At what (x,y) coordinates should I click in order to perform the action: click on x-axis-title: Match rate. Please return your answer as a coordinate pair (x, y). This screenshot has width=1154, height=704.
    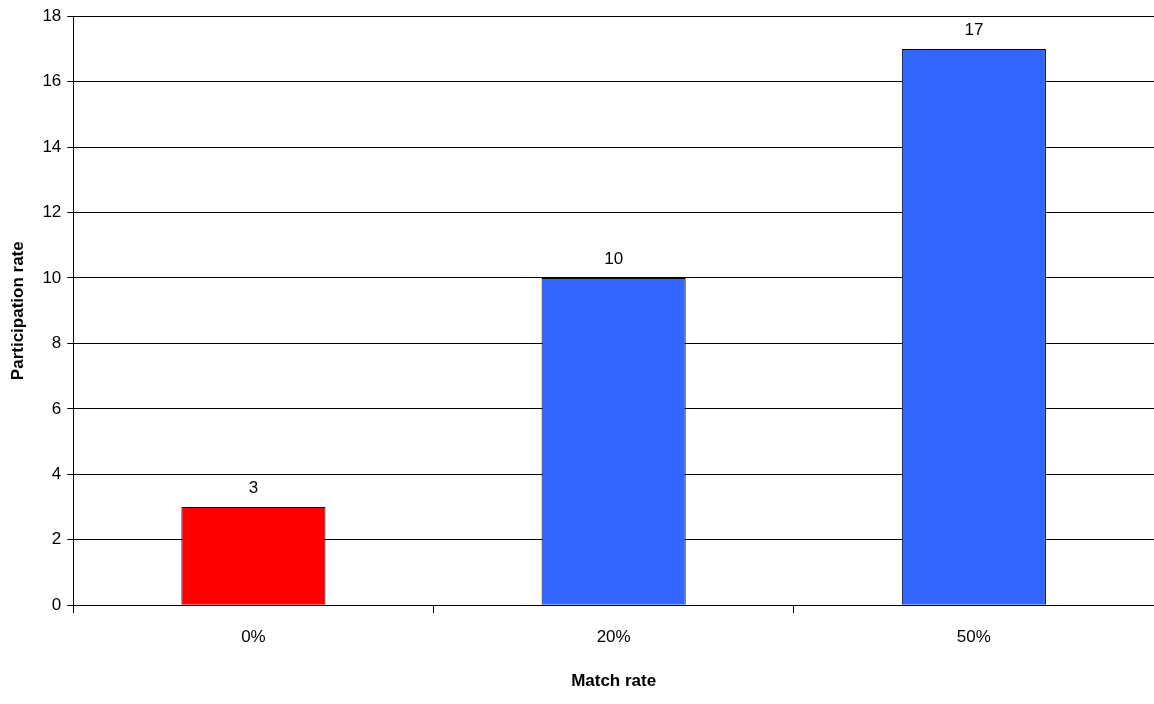
    Looking at the image, I should click on (614, 681).